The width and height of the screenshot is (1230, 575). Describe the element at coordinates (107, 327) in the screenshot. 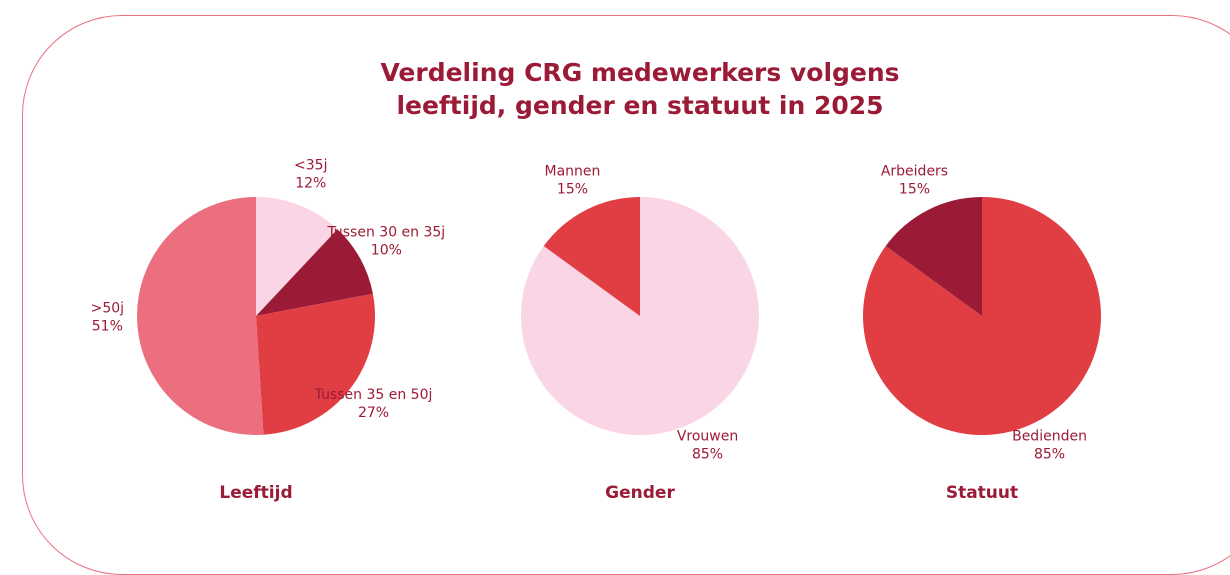

I see `value-label: 51%` at that location.